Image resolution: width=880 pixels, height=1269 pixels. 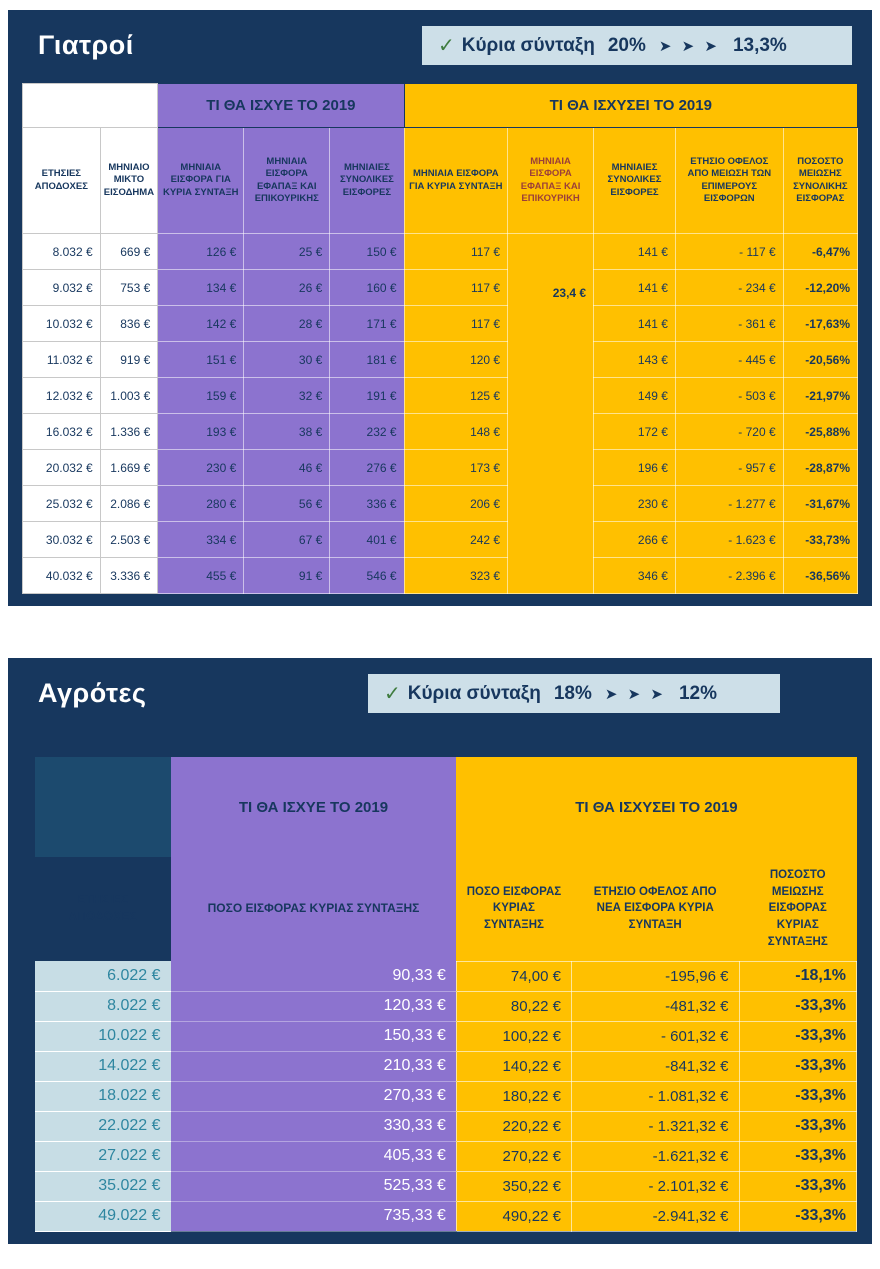 I want to click on cell: 25.032 €, so click(x=61, y=503).